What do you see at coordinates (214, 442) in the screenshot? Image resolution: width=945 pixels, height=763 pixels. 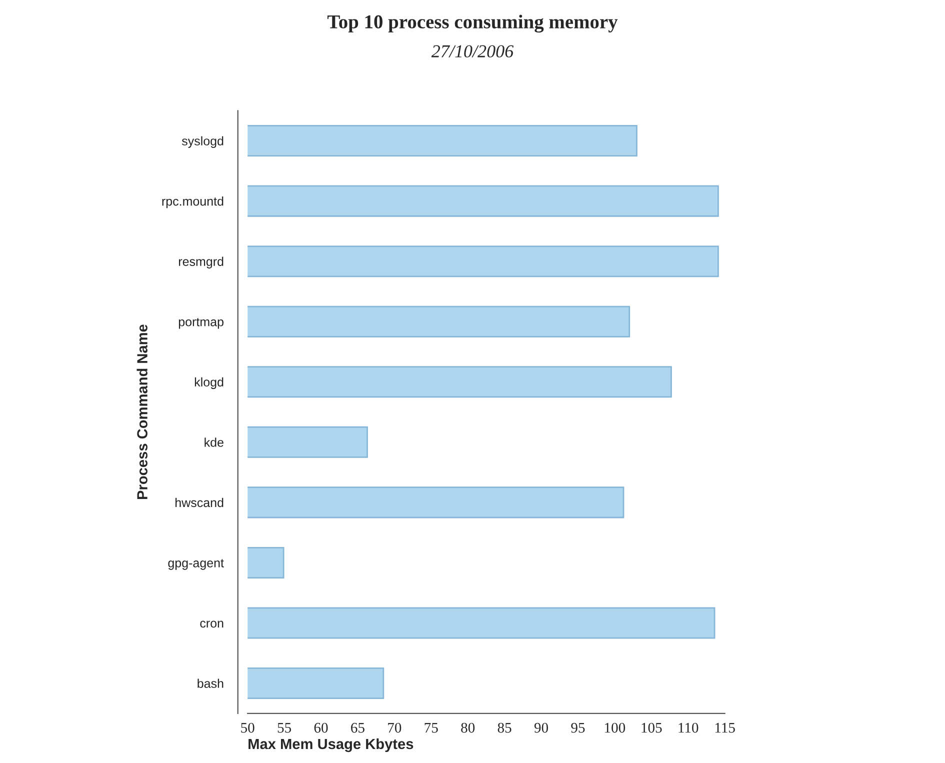 I see `y-tick-label: kde` at bounding box center [214, 442].